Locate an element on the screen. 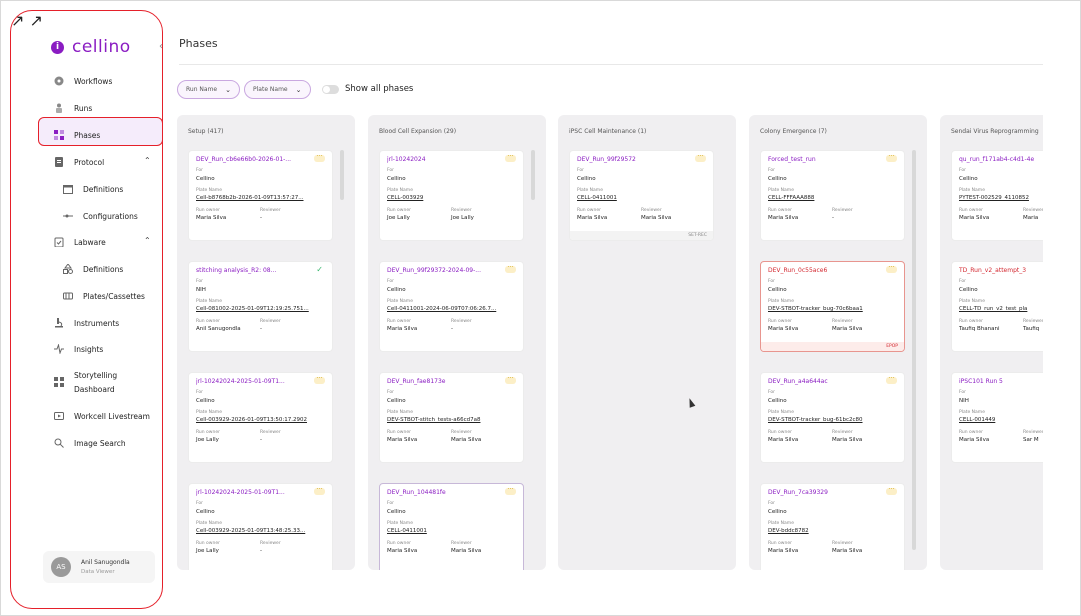  plate-name-link: DEV-STBOT-stitch_tests-a66cd7a8 is located at coordinates (434, 420).